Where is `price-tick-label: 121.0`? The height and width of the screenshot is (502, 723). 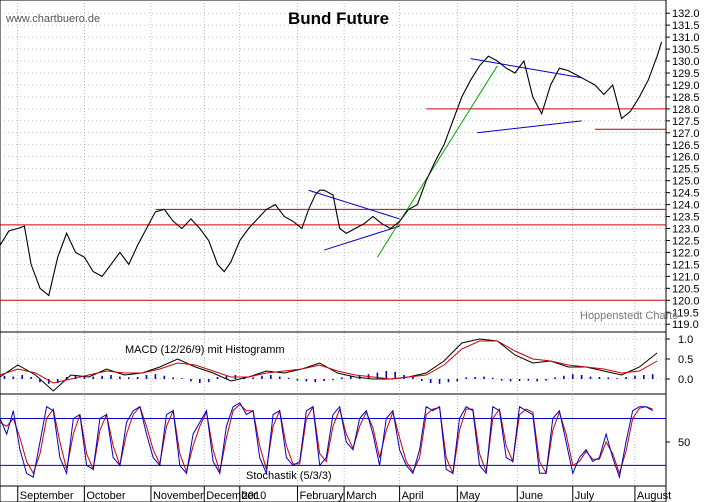
price-tick-label: 121.0 is located at coordinates (686, 277).